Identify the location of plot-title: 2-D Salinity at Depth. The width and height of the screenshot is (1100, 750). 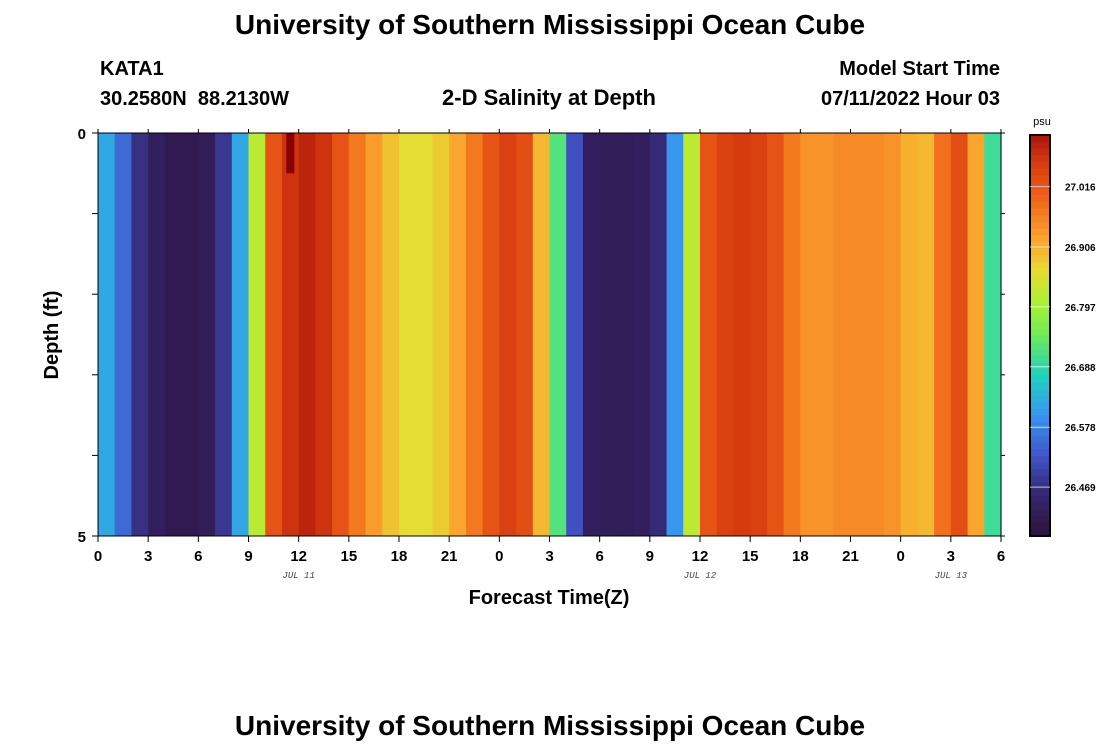
(549, 97).